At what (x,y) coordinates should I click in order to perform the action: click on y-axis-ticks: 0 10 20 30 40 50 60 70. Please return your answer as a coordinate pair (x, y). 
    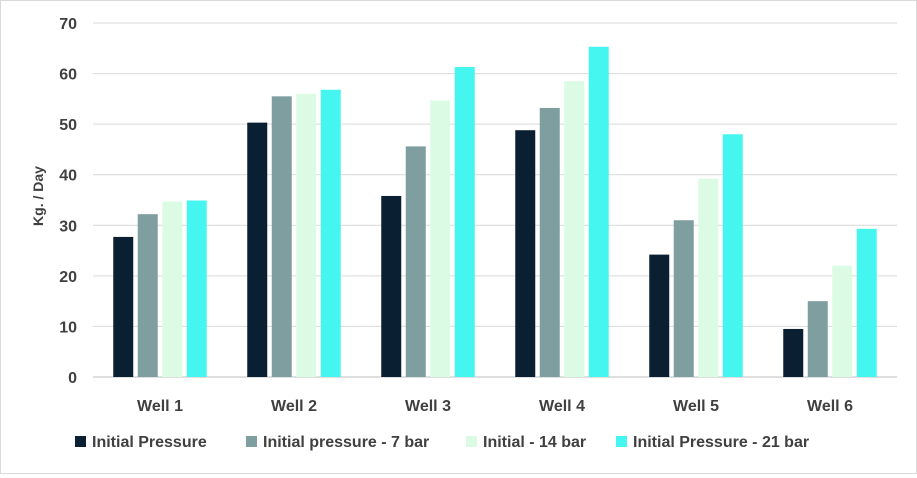
    Looking at the image, I should click on (68, 201).